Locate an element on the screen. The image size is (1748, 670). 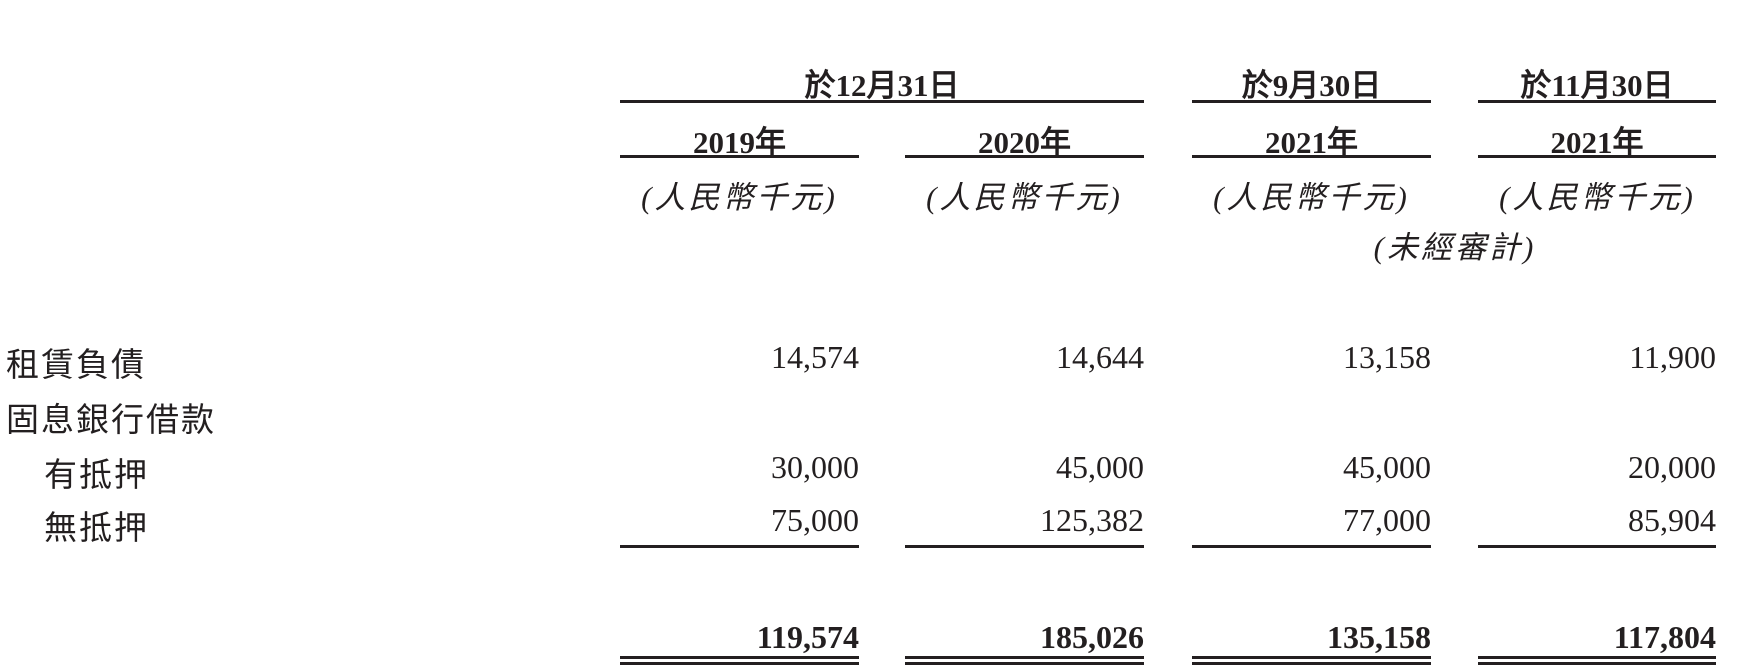
cell-value: 20,000 is located at coordinates (1672, 467).